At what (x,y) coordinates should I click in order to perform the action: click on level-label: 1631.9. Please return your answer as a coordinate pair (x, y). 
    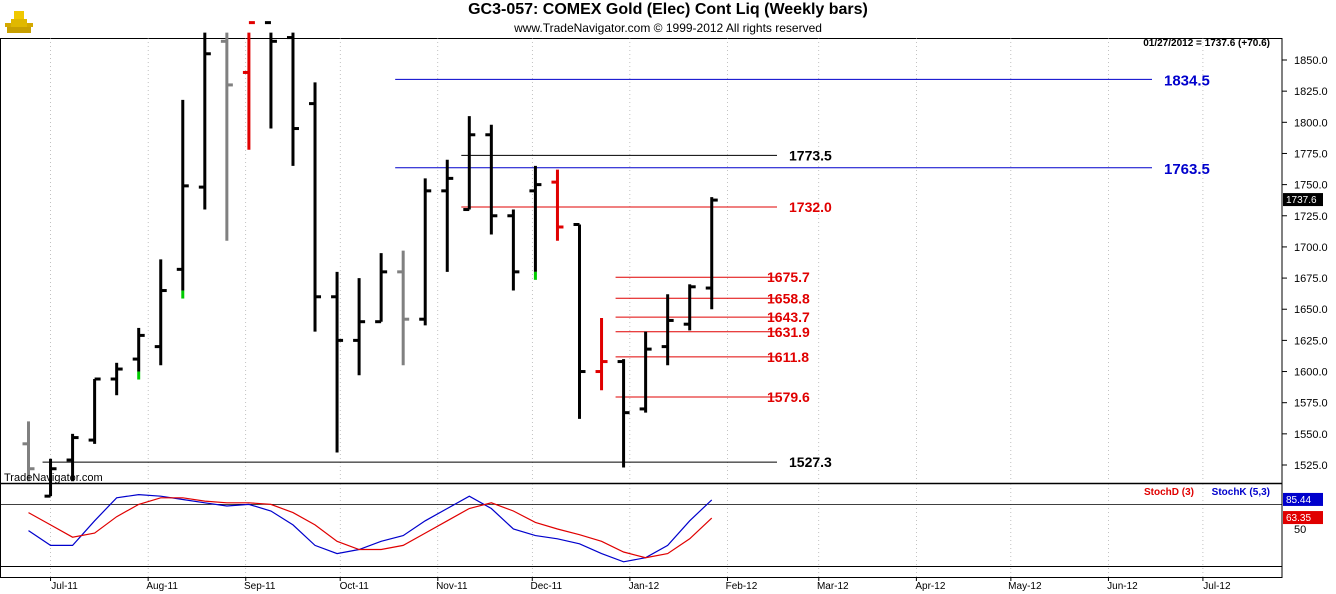
    Looking at the image, I should click on (788, 332).